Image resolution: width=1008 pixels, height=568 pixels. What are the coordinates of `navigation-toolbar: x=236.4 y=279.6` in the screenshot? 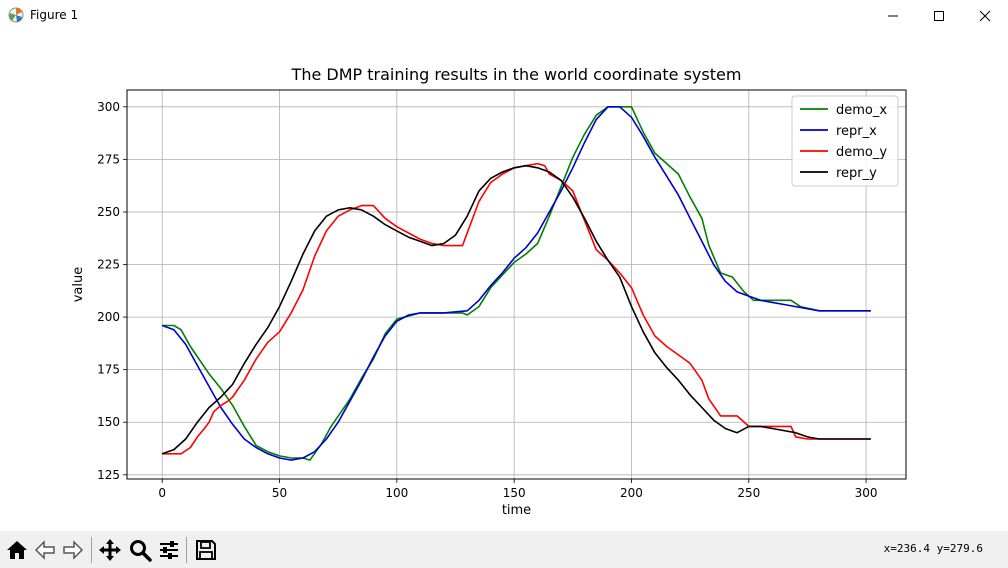 It's located at (504, 549).